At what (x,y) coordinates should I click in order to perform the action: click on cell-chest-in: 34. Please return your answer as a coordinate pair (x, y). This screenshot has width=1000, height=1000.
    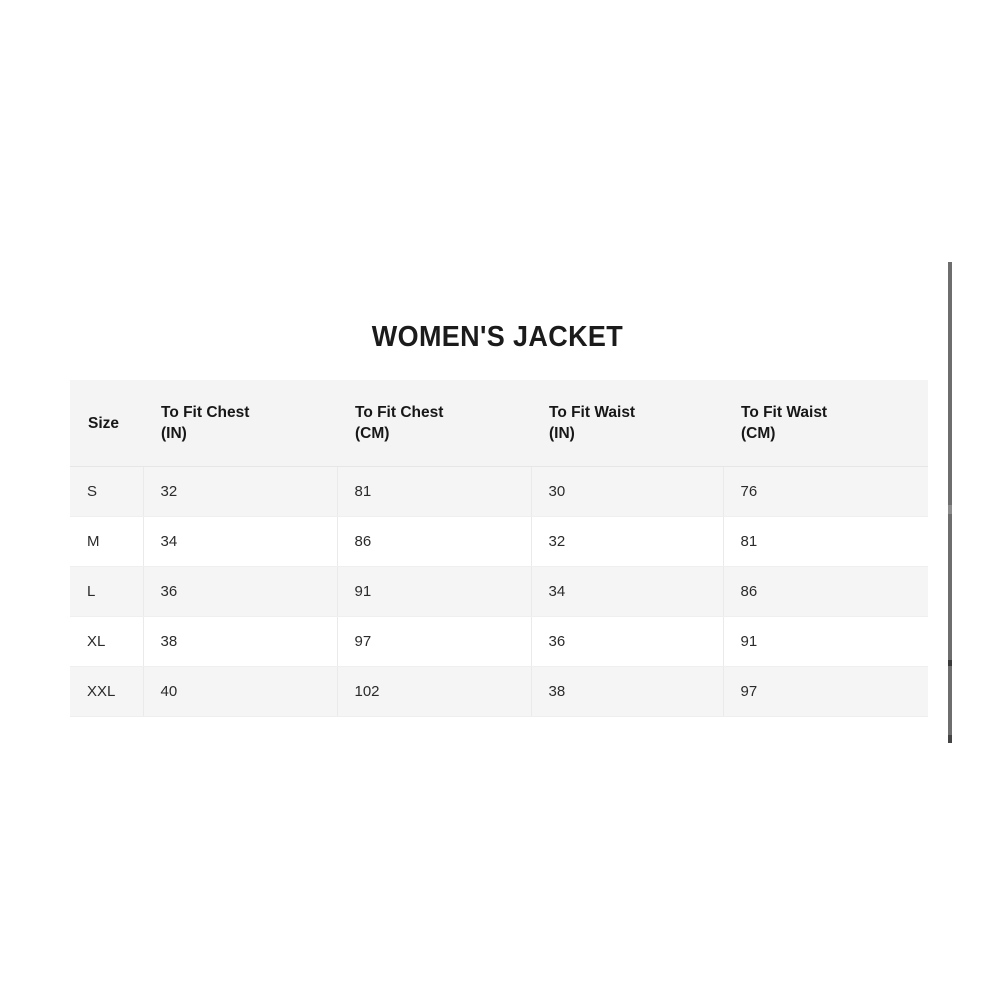
    Looking at the image, I should click on (240, 541).